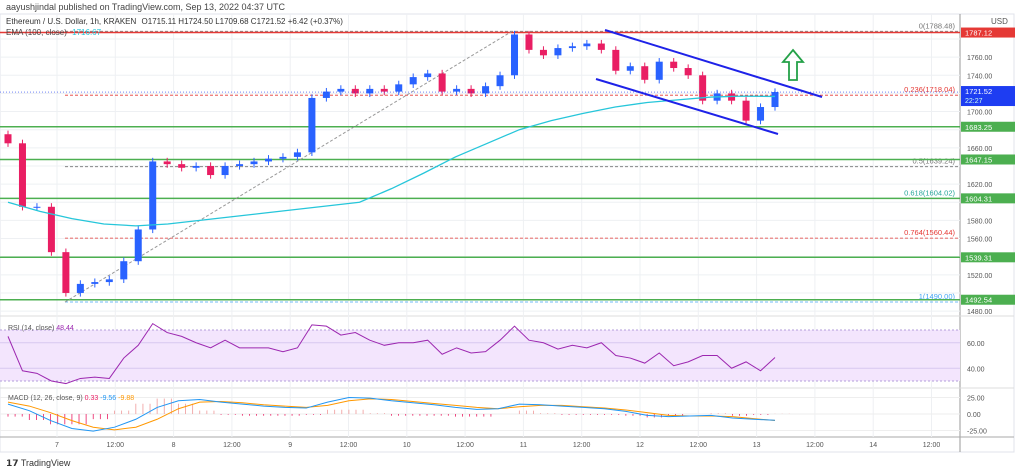 The height and width of the screenshot is (472, 1024). Describe the element at coordinates (979, 240) in the screenshot. I see `y-tick-label: 1560.00` at that location.